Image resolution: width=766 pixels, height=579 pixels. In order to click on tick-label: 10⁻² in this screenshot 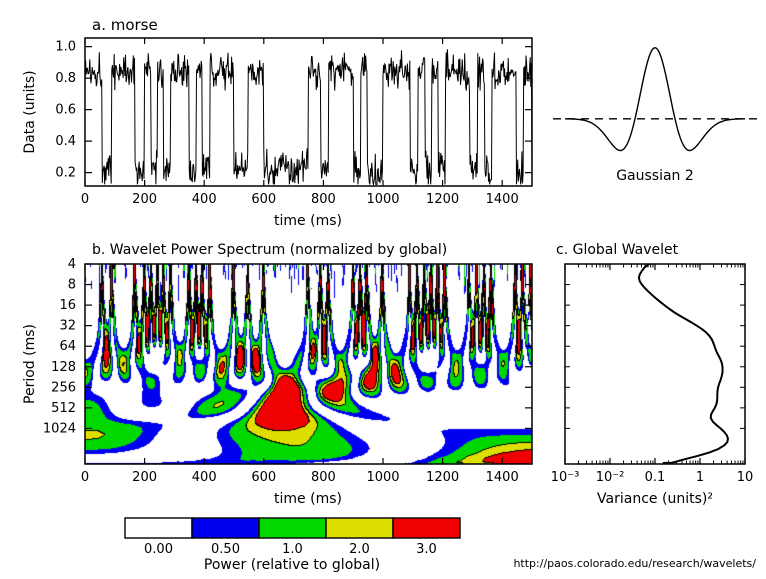, I will do `click(610, 477)`.